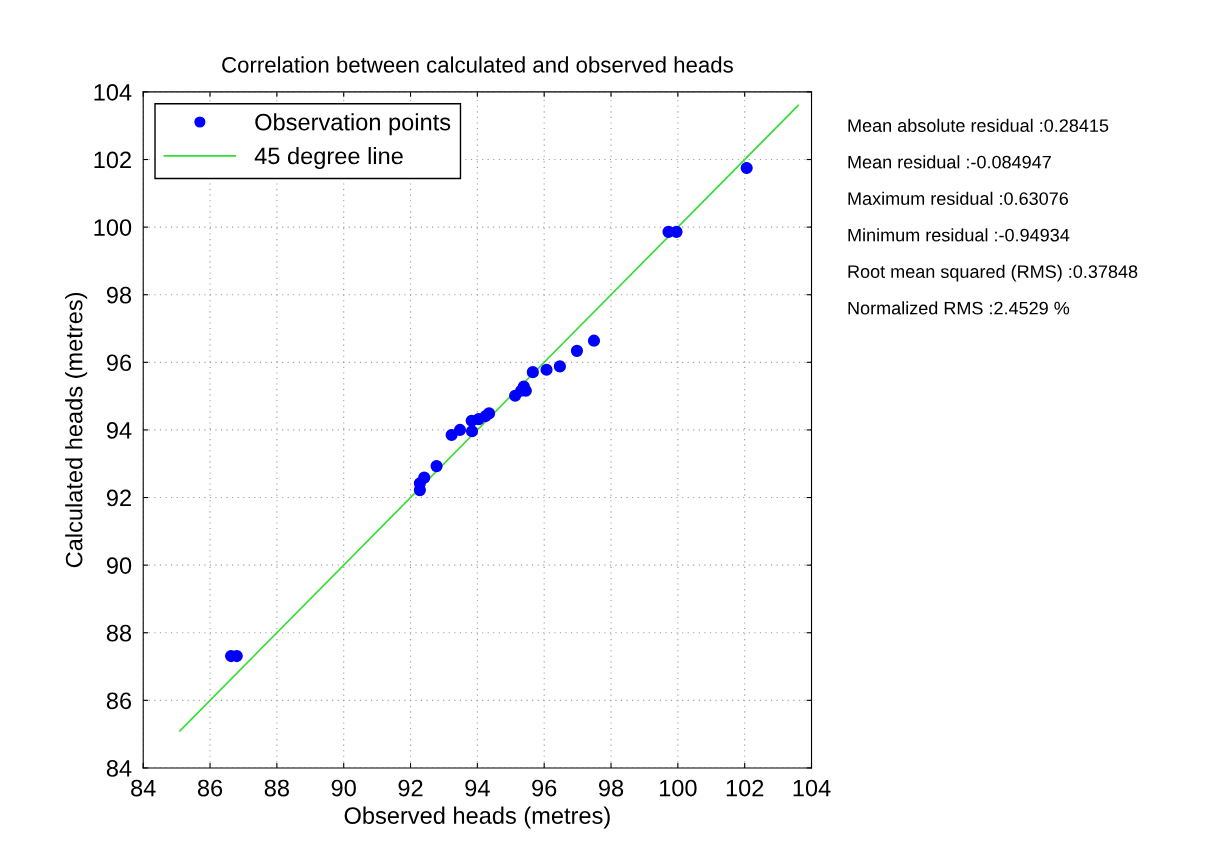 This screenshot has width=1224, height=859. What do you see at coordinates (119, 430) in the screenshot?
I see `y-tick-label: 94` at bounding box center [119, 430].